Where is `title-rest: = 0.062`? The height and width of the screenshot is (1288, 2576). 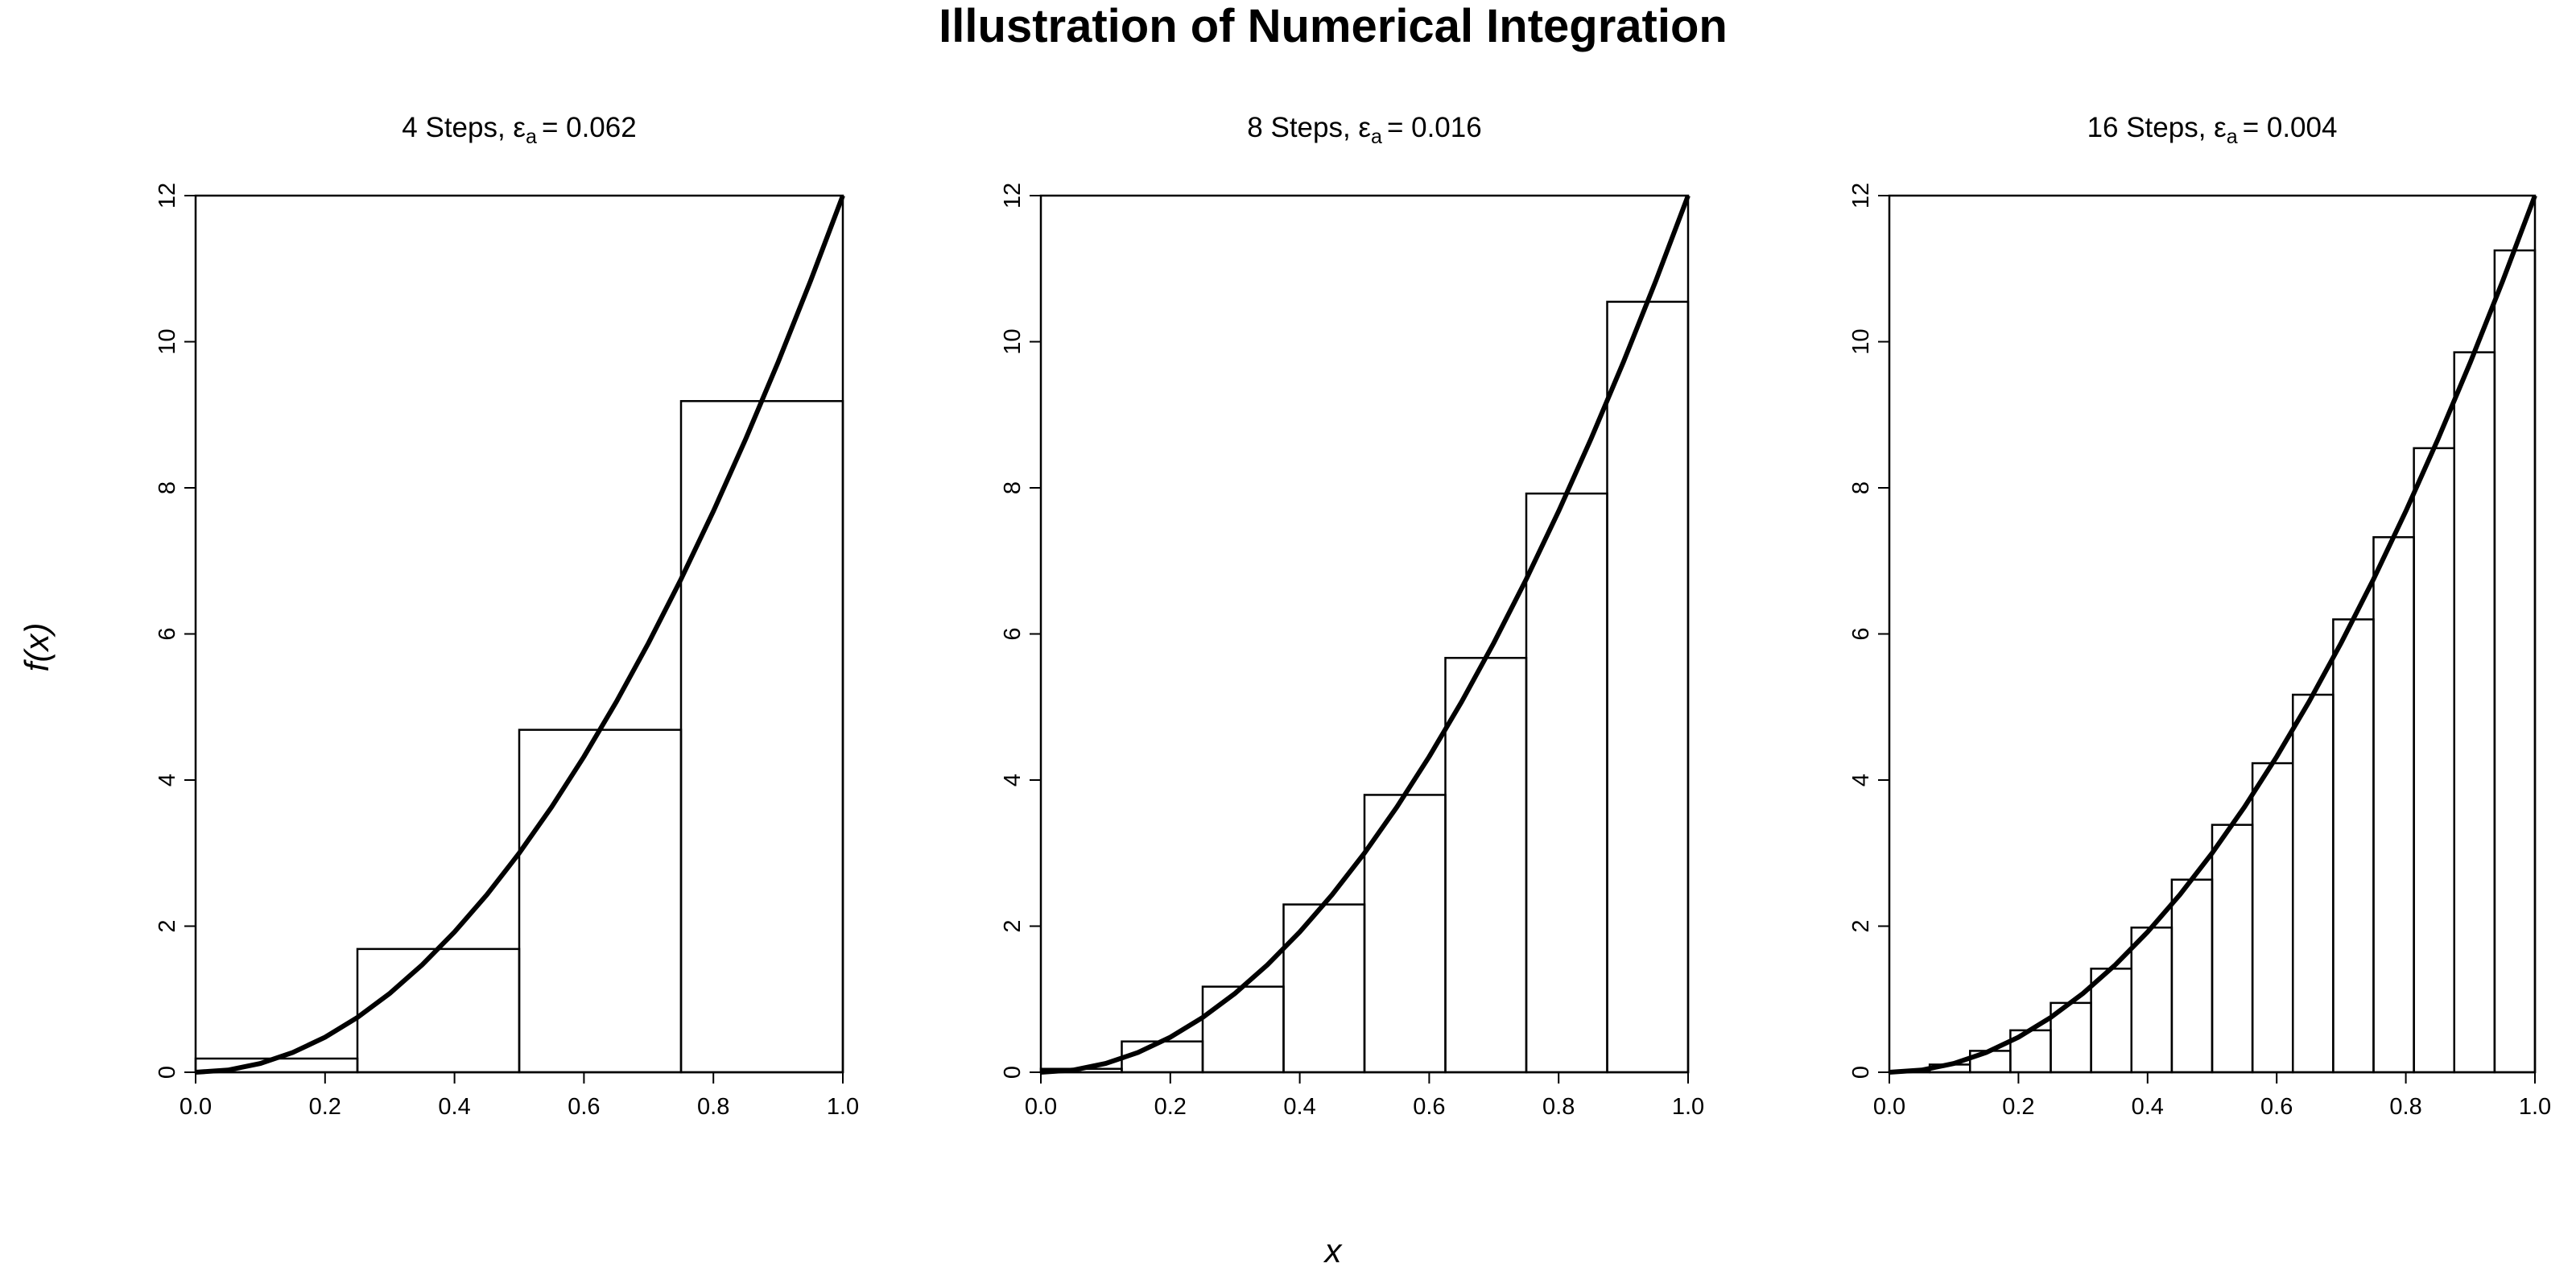
title-rest: = 0.062 is located at coordinates (589, 127).